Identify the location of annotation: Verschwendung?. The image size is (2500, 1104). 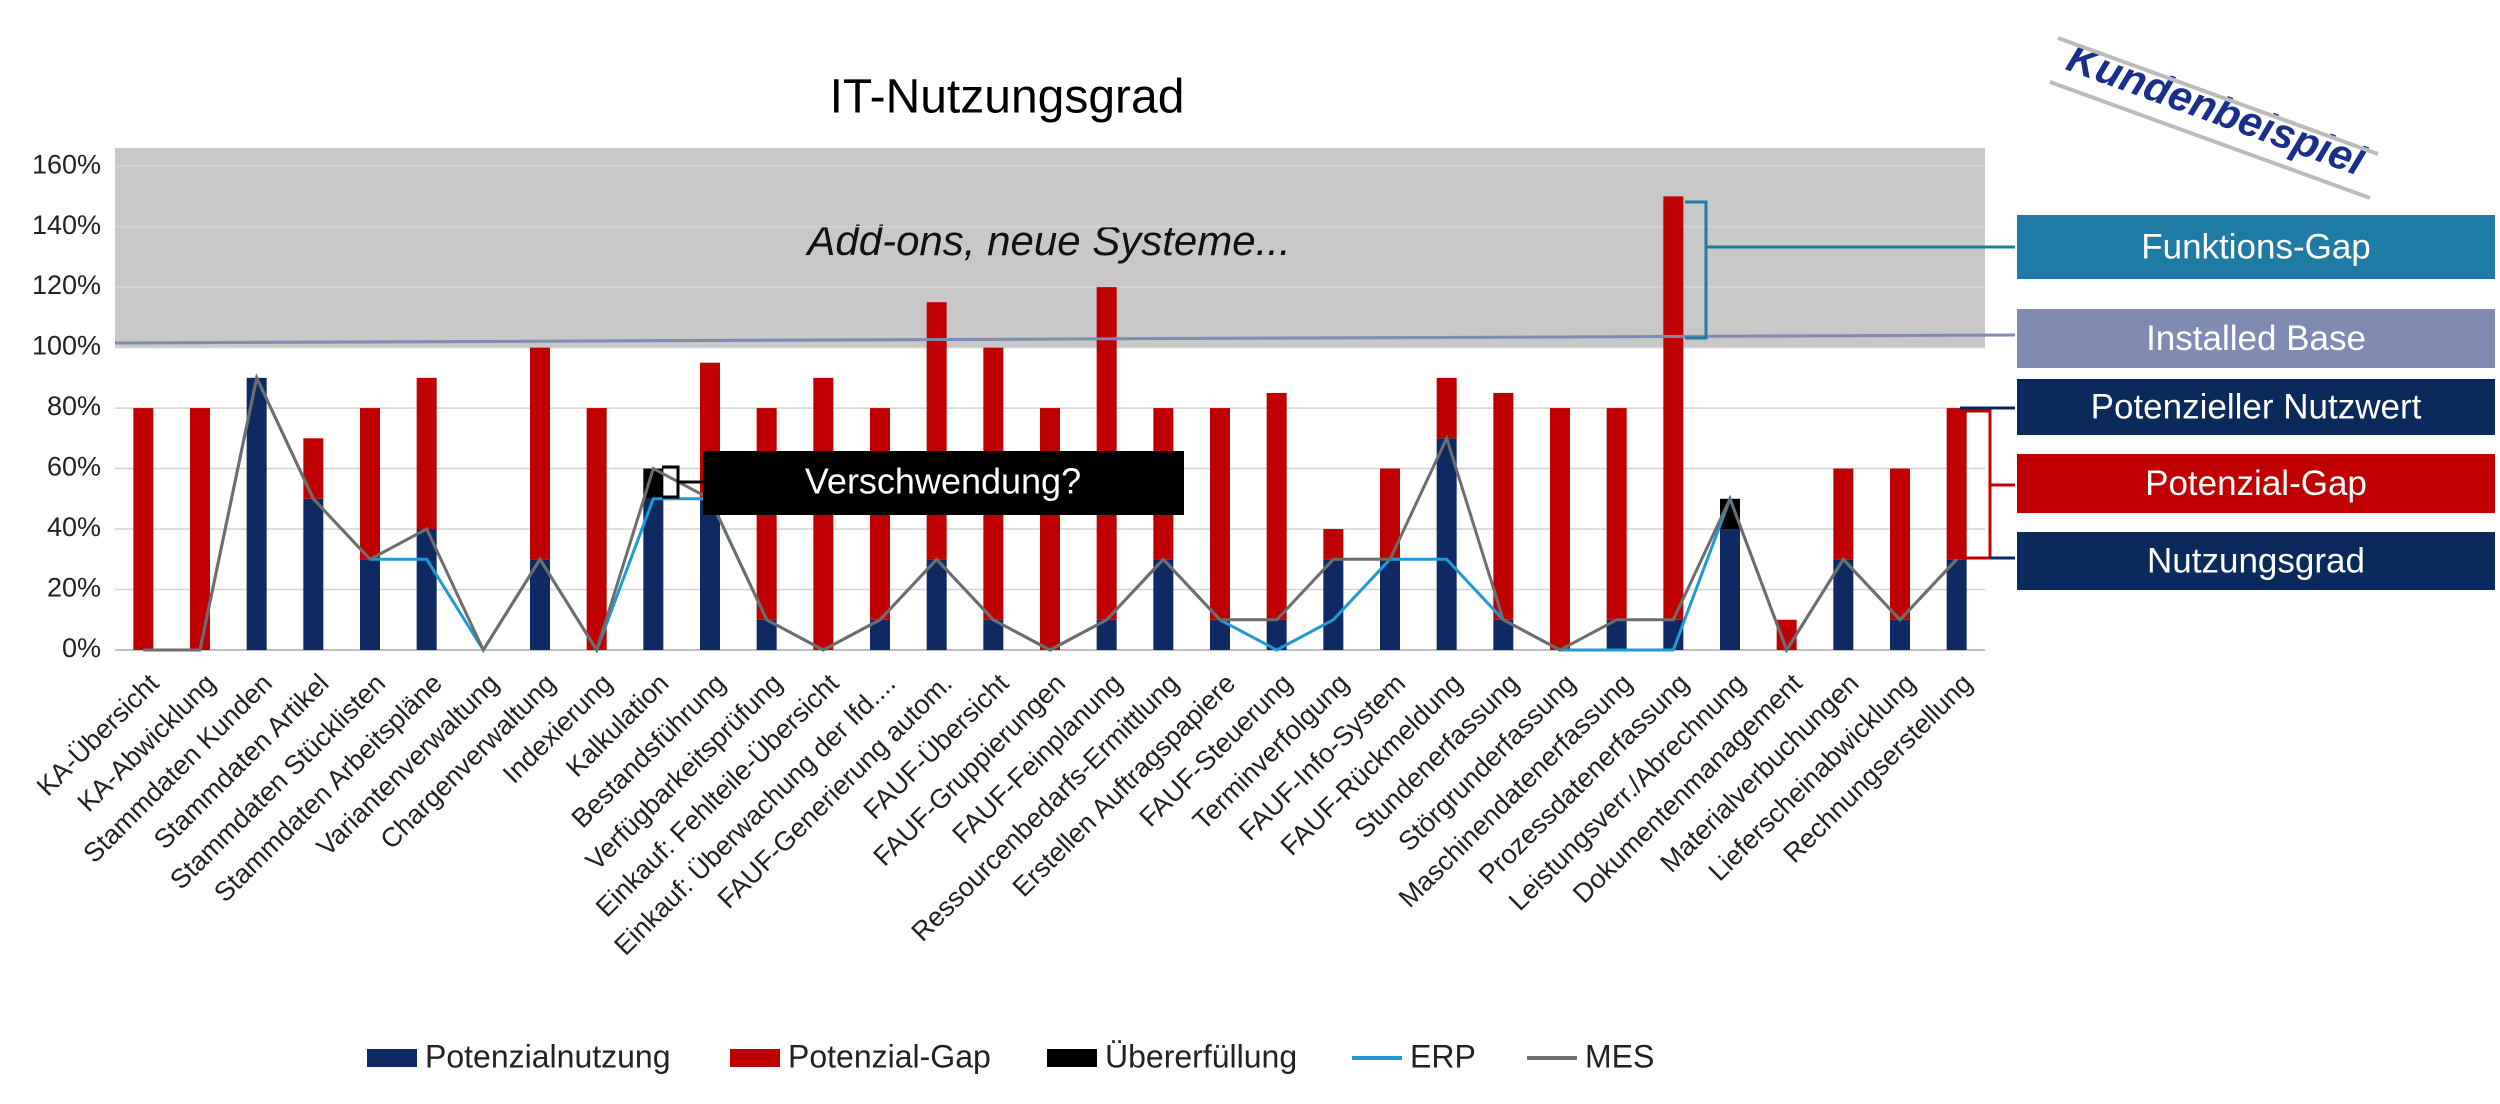
(943, 481).